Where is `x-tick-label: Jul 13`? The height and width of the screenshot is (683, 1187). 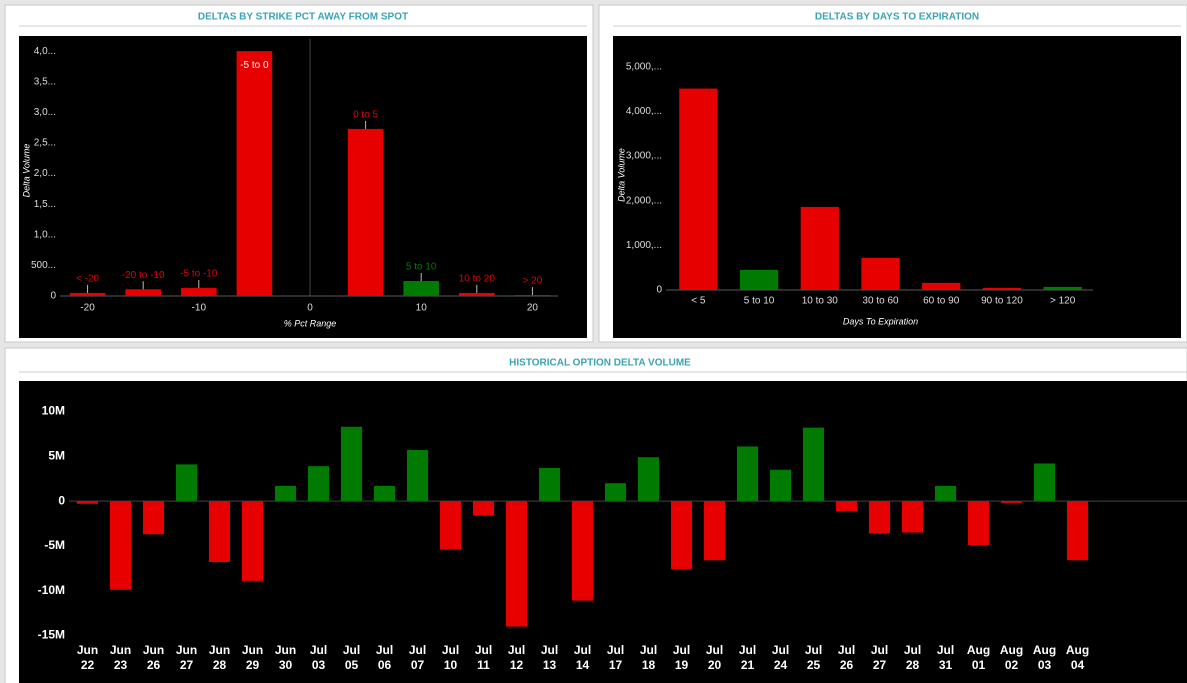
x-tick-label: Jul 13 is located at coordinates (549, 657).